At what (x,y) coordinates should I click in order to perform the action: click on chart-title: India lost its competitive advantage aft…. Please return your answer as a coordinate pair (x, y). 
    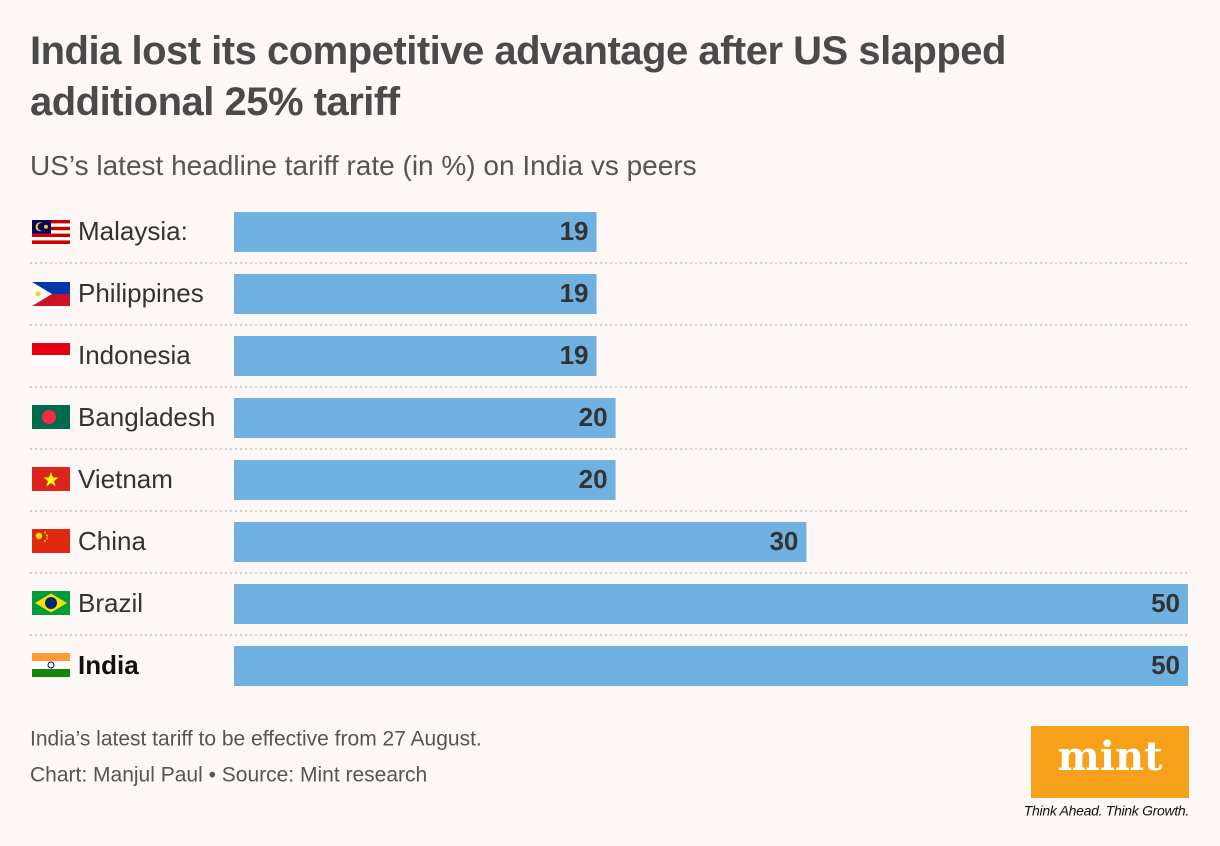
    Looking at the image, I should click on (518, 76).